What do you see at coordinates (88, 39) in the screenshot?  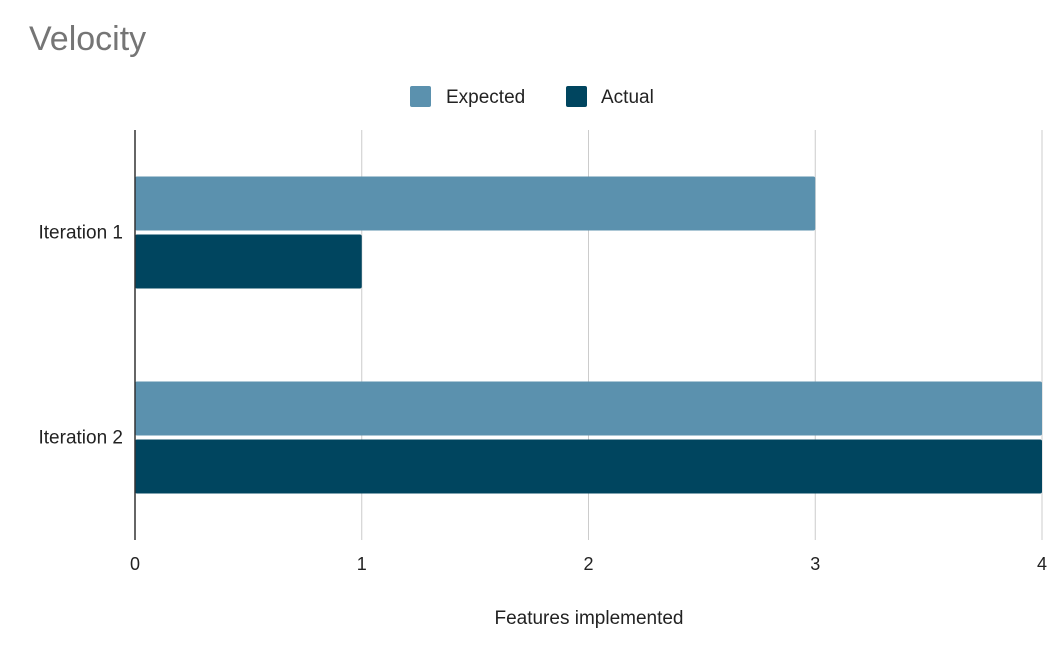 I see `chart-title: Velocity` at bounding box center [88, 39].